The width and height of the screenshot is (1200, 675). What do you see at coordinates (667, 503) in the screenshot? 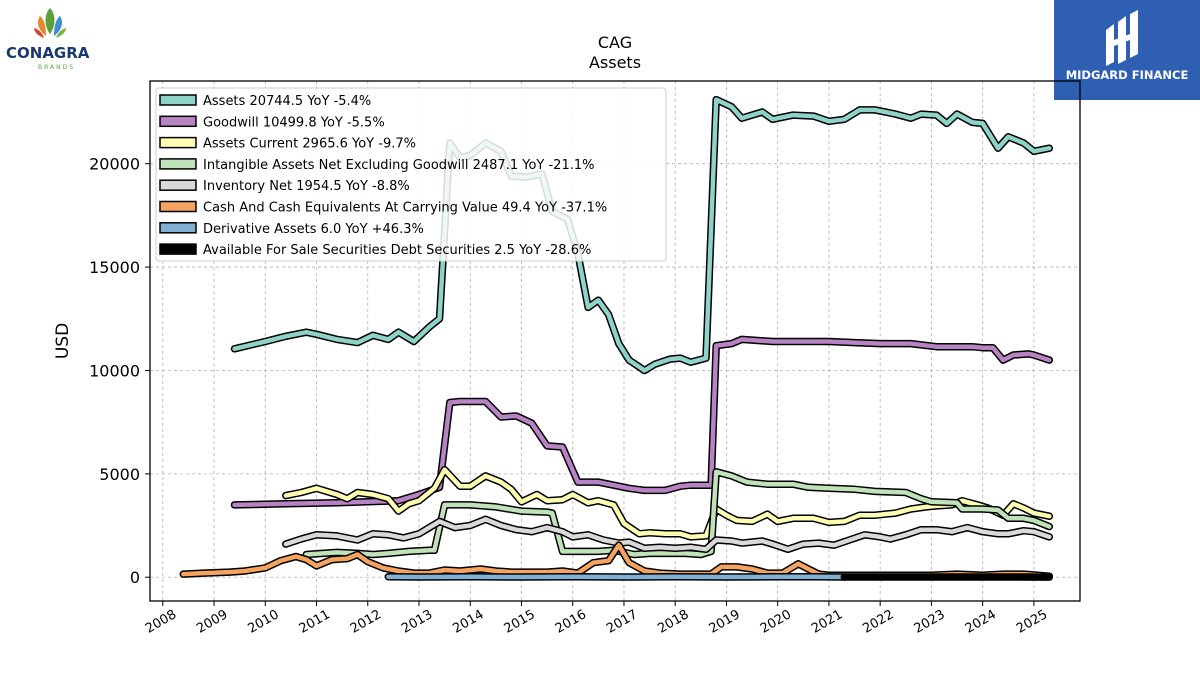
I see `series-line-assets-current` at bounding box center [667, 503].